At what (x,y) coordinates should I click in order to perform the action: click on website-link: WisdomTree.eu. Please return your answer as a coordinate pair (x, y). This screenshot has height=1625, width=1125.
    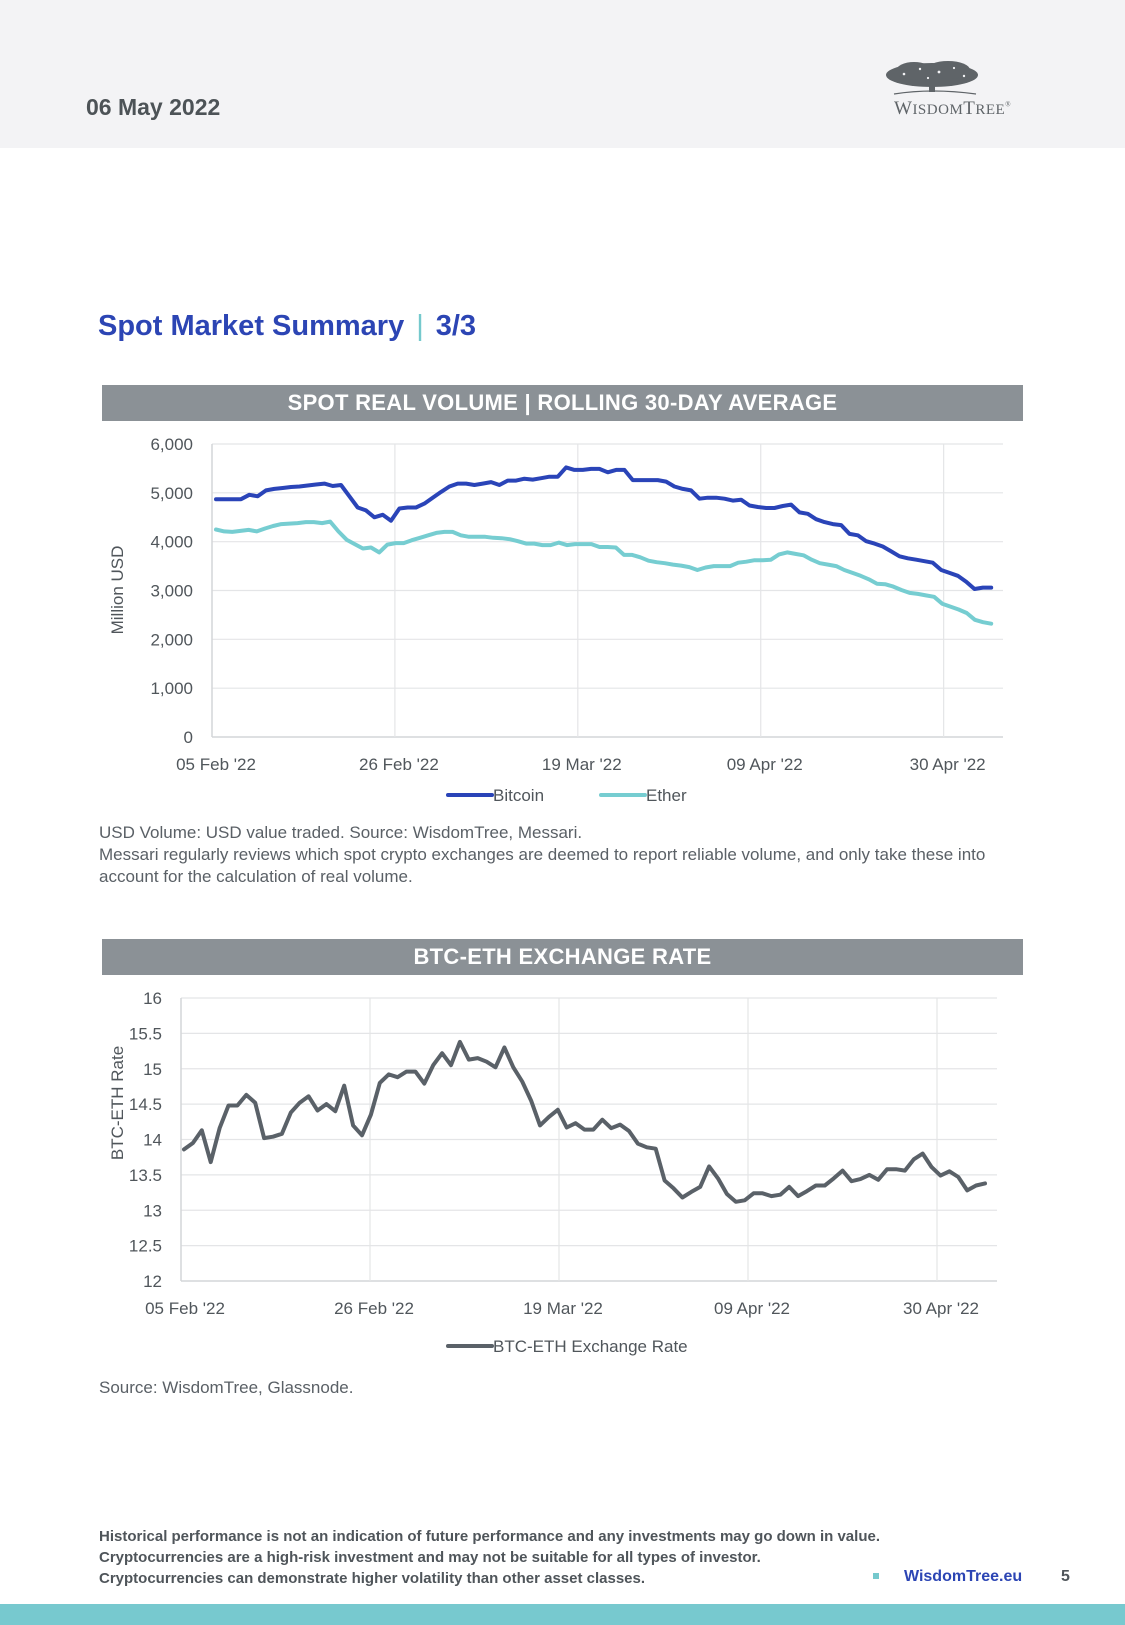
    Looking at the image, I should click on (963, 1576).